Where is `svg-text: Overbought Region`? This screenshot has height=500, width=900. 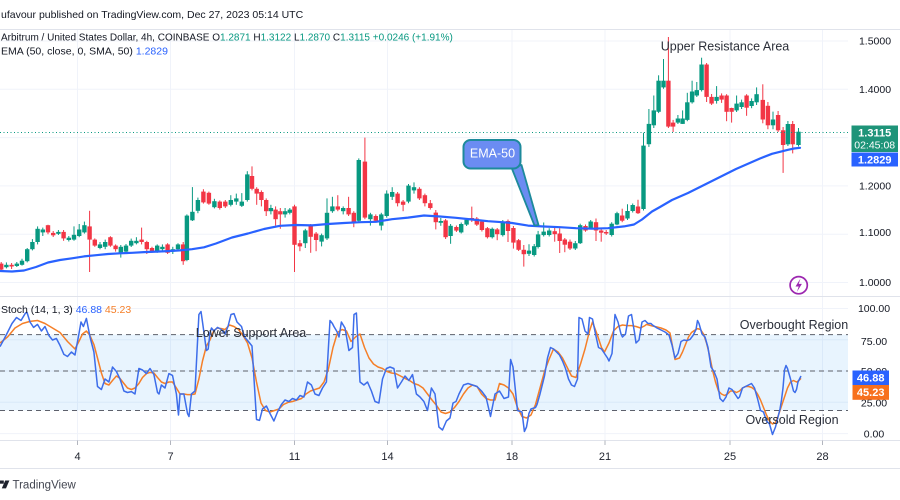 svg-text: Overbought Region is located at coordinates (794, 325).